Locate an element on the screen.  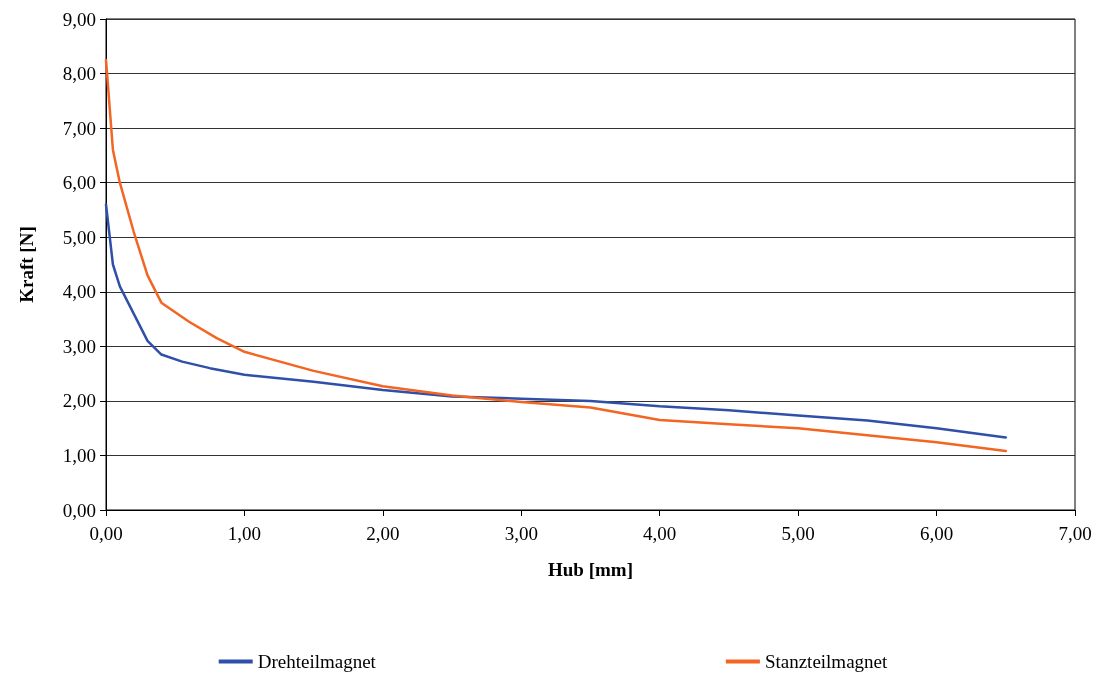
x-tick-label: 4,00 is located at coordinates (660, 533).